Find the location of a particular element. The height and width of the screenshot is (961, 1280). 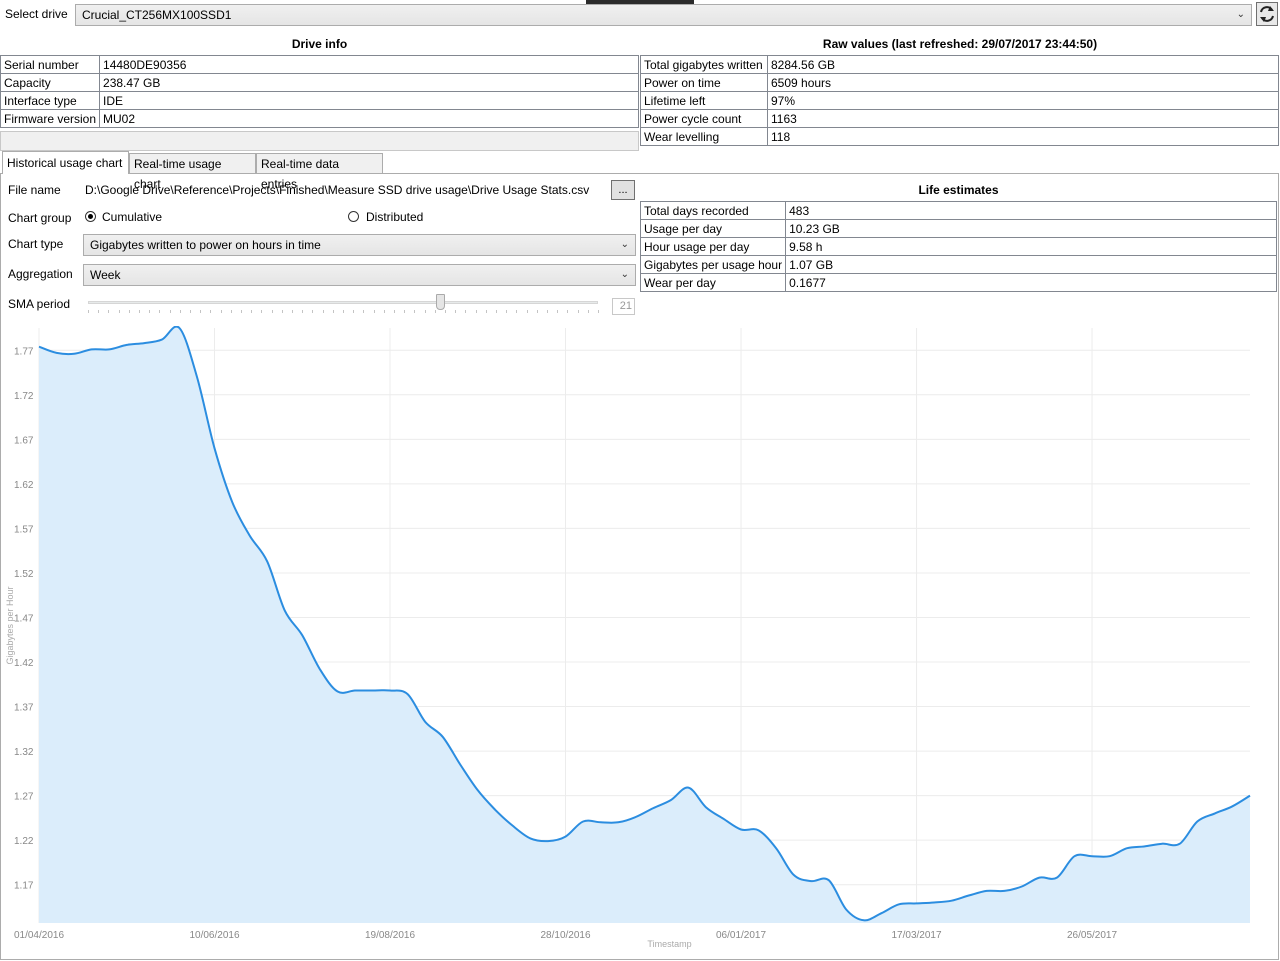

distributed-radio is located at coordinates (353, 216).